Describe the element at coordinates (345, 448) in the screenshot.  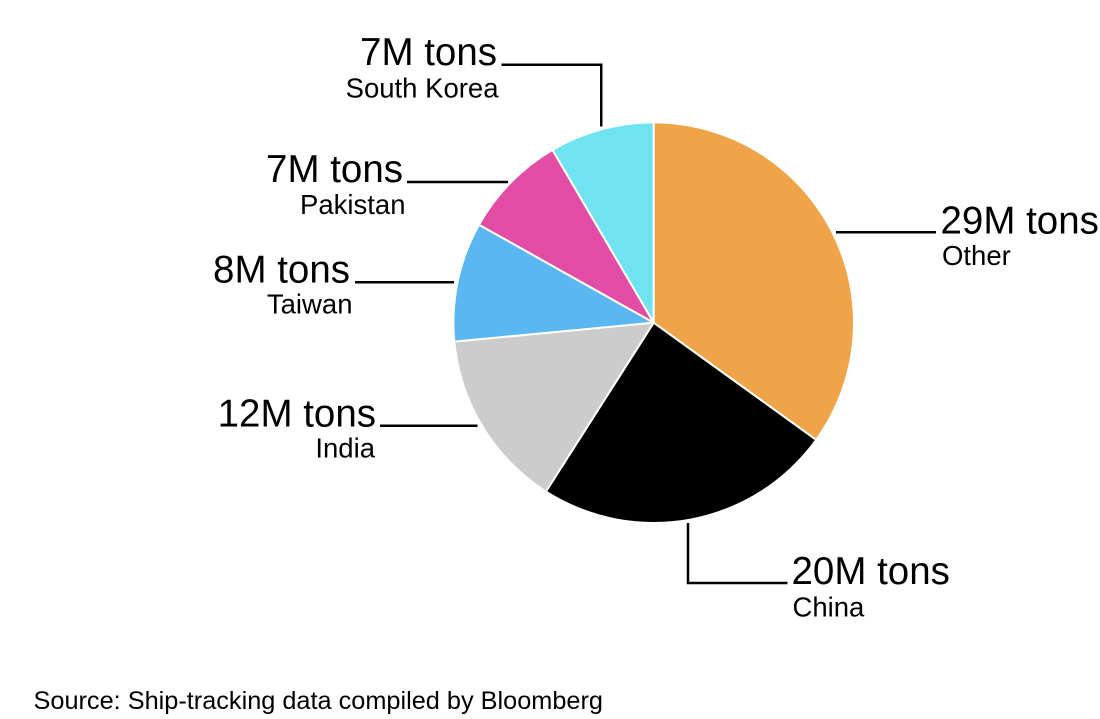
I see `svg-text: India` at that location.